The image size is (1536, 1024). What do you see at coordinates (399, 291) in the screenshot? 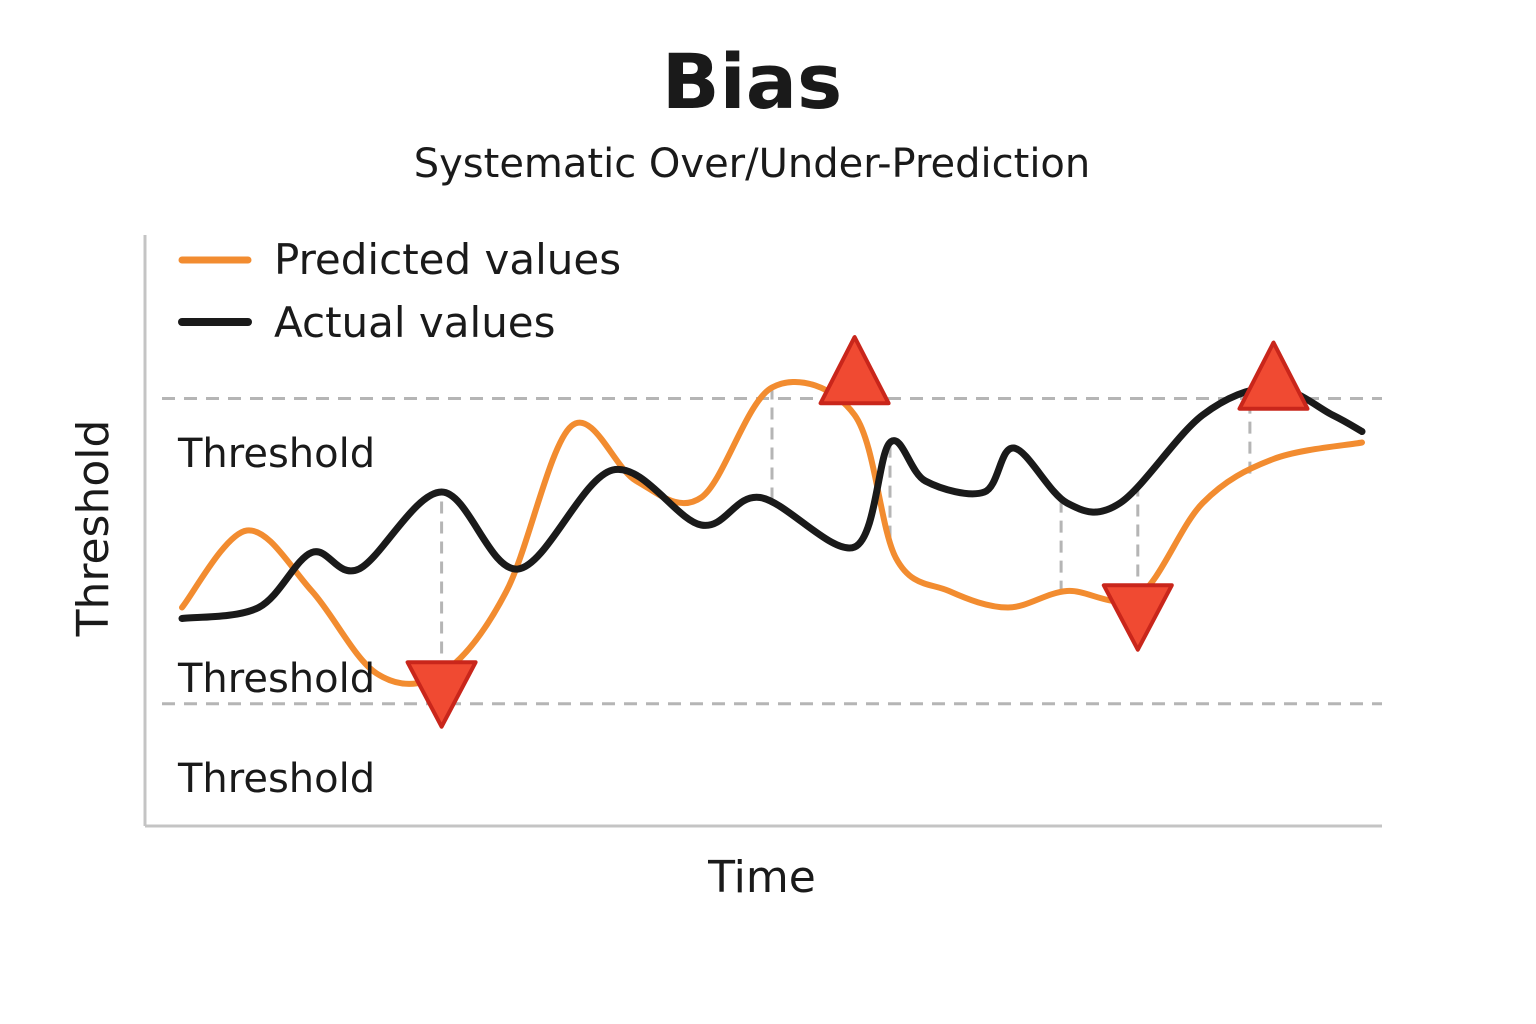
I see `legend: Predicted values Actual values` at bounding box center [399, 291].